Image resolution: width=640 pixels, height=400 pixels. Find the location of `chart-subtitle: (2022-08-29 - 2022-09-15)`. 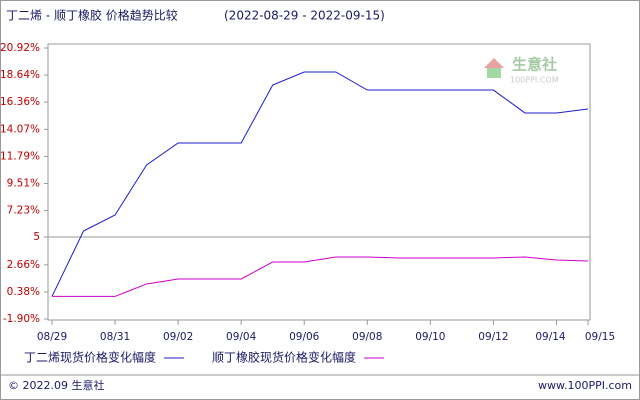

chart-subtitle: (2022-08-29 - 2022-09-15) is located at coordinates (304, 16).